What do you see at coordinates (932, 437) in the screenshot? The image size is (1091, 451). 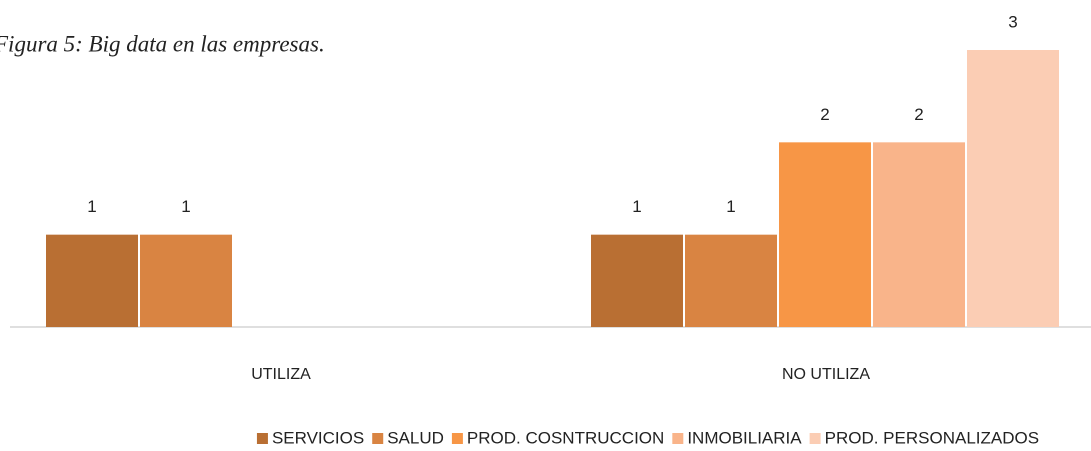 I see `legend-label: PROD. PERSONALIZADOS` at bounding box center [932, 437].